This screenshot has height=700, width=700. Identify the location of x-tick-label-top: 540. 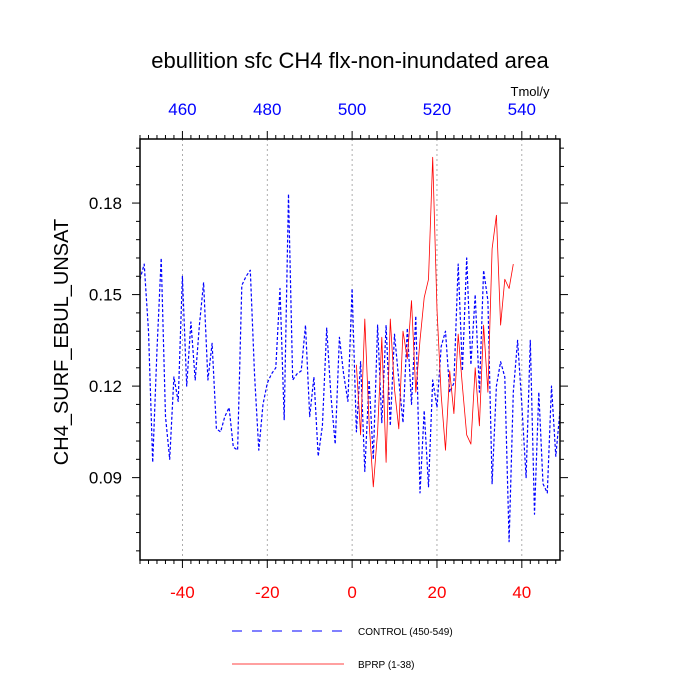
(522, 109).